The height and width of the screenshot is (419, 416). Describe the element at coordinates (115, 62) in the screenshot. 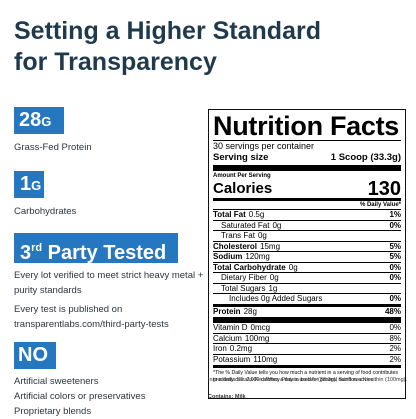

I see `headline-line-2: for Transparency` at that location.